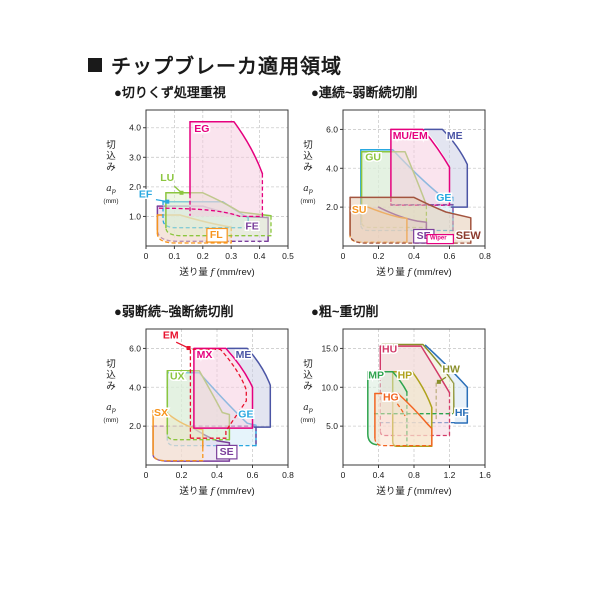  What do you see at coordinates (420, 167) in the screenshot?
I see `region-MU/EM` at bounding box center [420, 167].